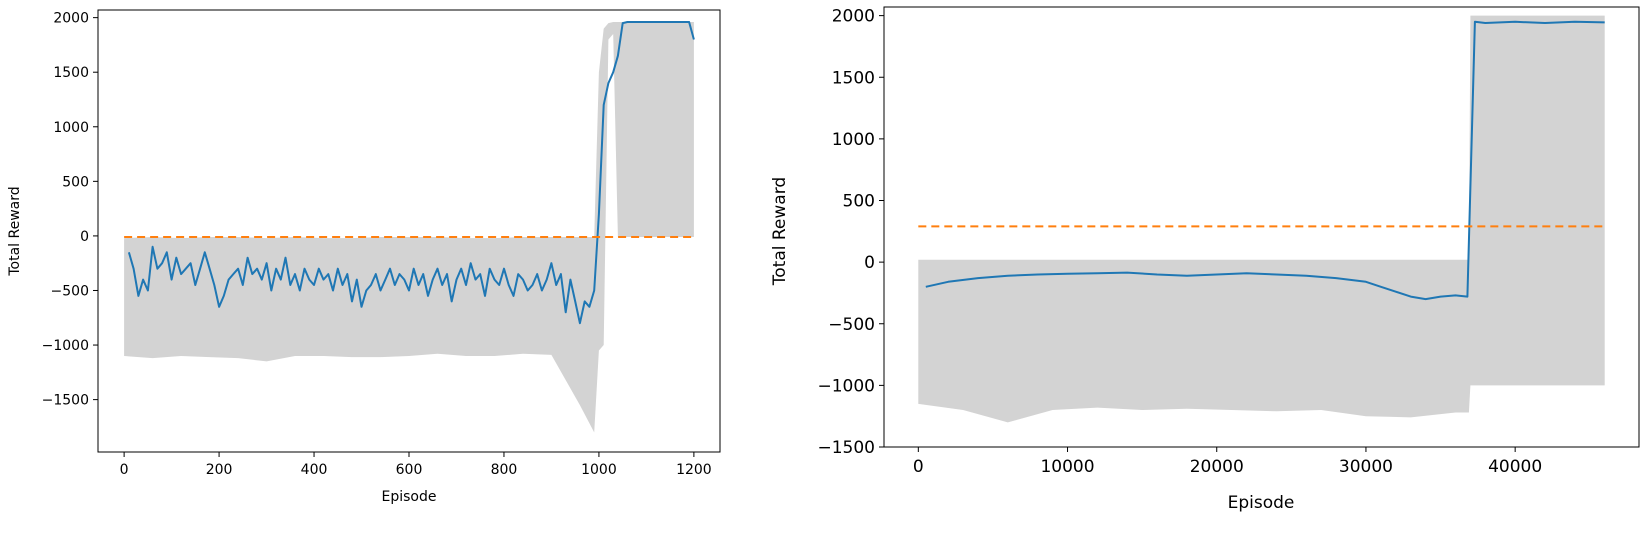 The image size is (1647, 547). What do you see at coordinates (219, 470) in the screenshot?
I see `x-tick-label: 200` at bounding box center [219, 470].